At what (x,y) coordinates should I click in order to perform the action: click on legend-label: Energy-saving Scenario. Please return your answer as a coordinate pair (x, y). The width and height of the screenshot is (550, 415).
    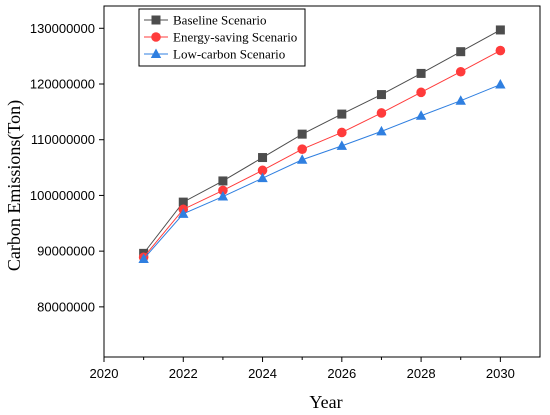
    Looking at the image, I should click on (235, 37).